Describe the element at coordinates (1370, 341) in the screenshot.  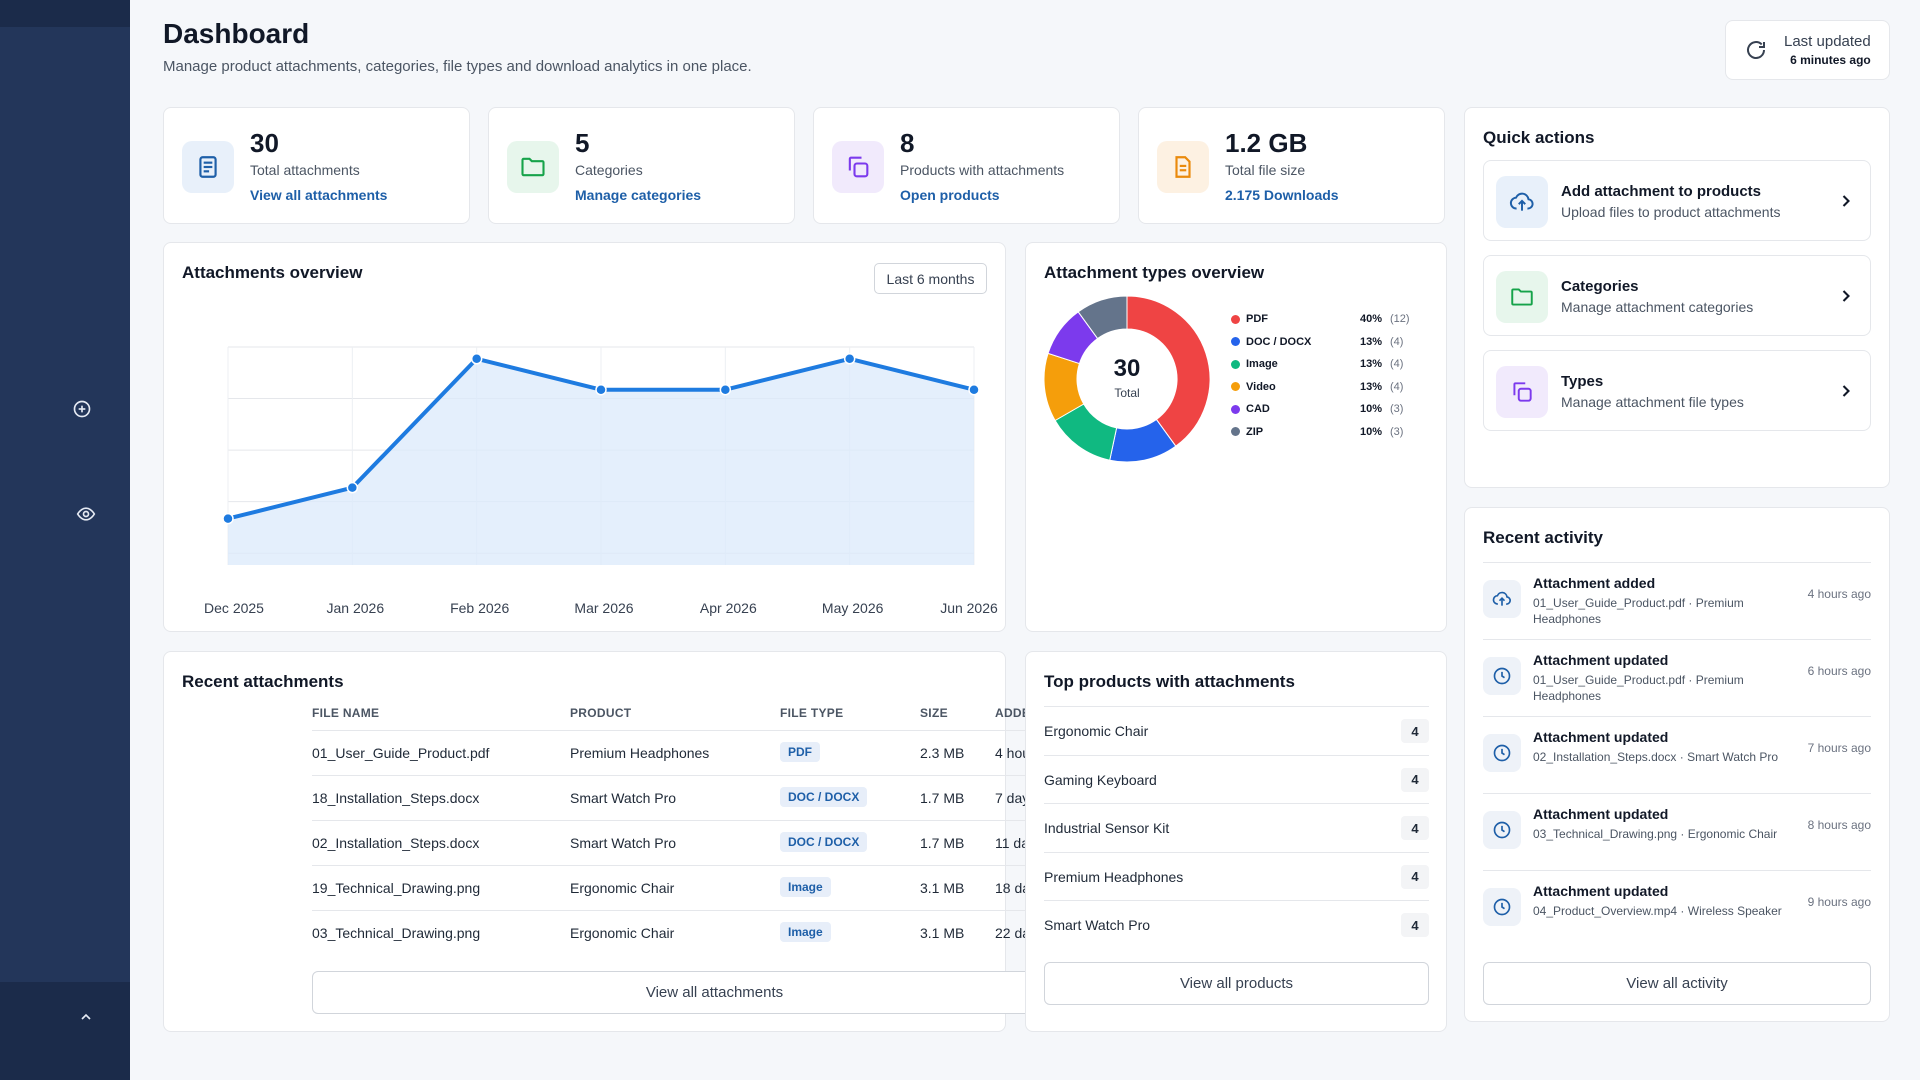
I see `legend-percent: 13%` at that location.